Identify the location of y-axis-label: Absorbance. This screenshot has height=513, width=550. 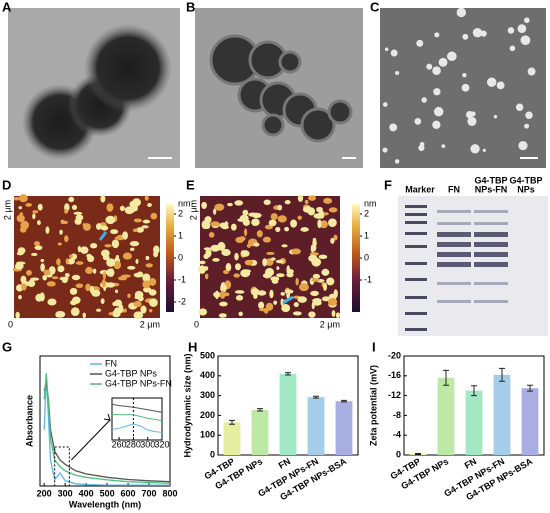
(29, 421).